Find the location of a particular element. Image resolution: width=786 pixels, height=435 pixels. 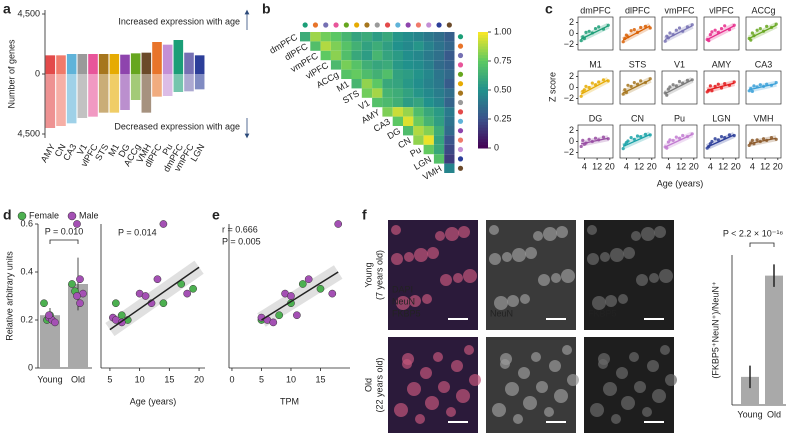

row-label: Pu is located at coordinates (415, 152).